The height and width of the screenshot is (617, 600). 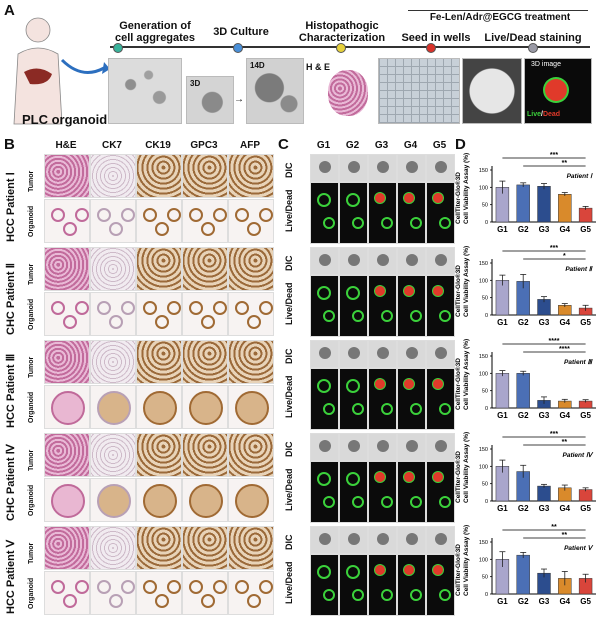 What do you see at coordinates (419, 91) in the screenshot?
I see `well-plate-image` at bounding box center [419, 91].